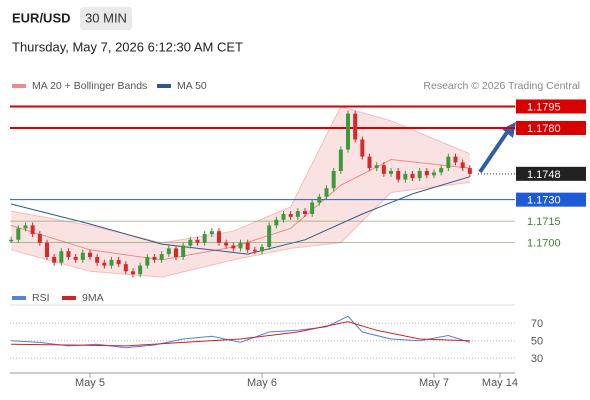 This screenshot has width=590, height=400. What do you see at coordinates (41, 17) in the screenshot?
I see `symbol: EUR/USD` at bounding box center [41, 17].